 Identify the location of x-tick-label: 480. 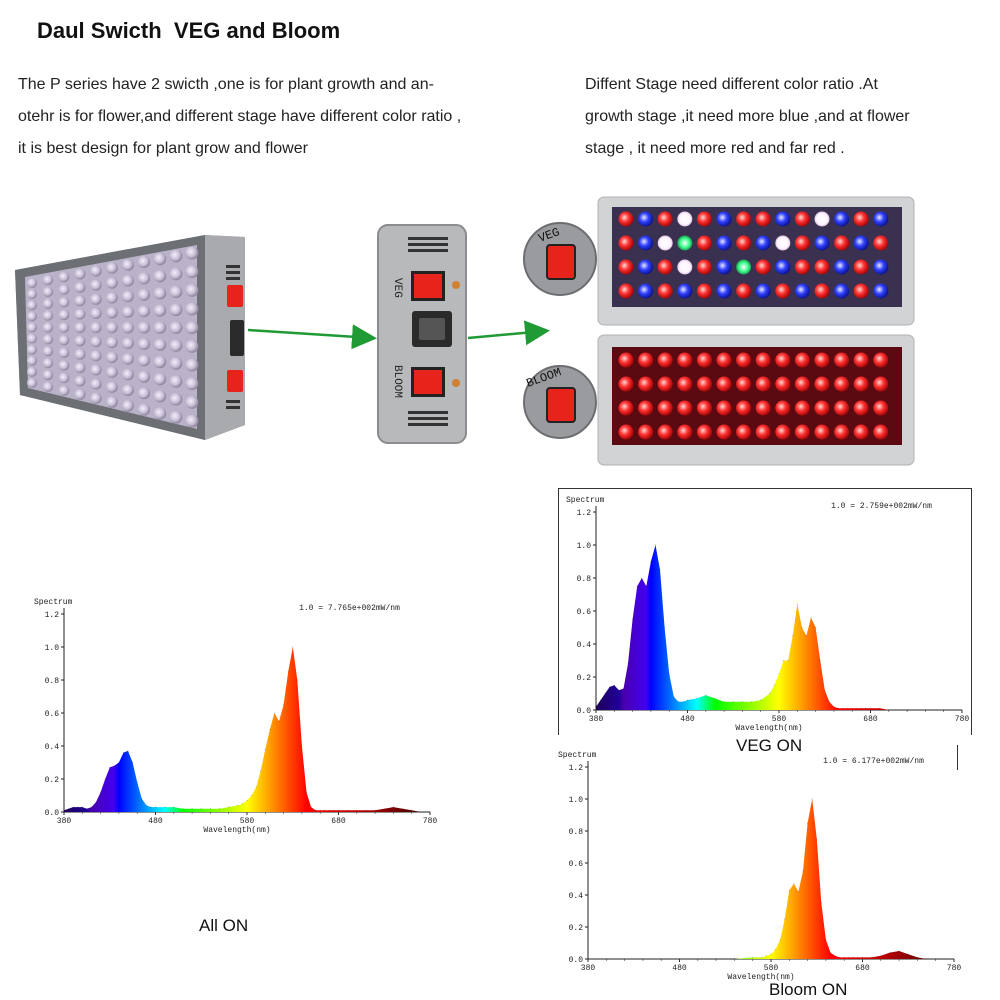
(687, 719).